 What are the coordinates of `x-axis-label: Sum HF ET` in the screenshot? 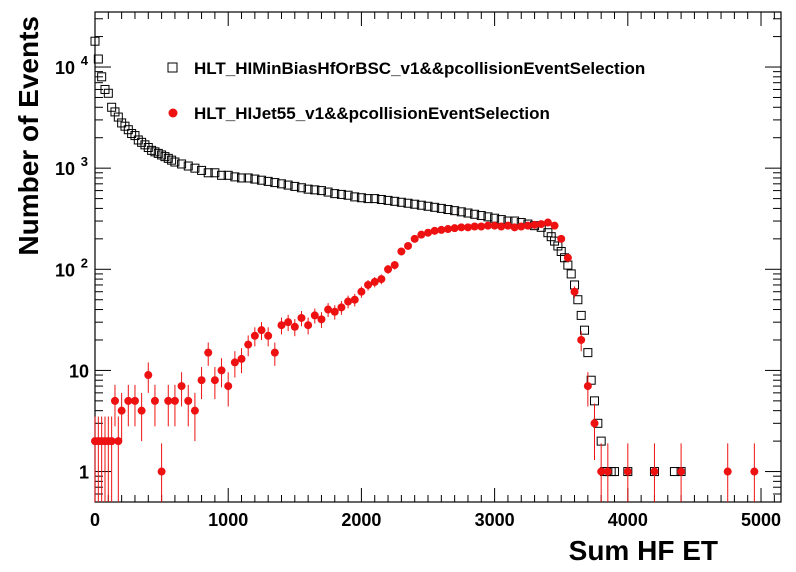 It's located at (643, 550).